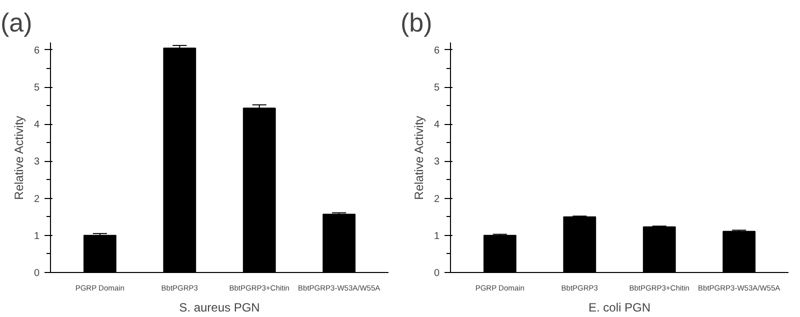 This screenshot has height=317, width=800. Describe the element at coordinates (16, 23) in the screenshot. I see `chart-title: (a)` at that location.